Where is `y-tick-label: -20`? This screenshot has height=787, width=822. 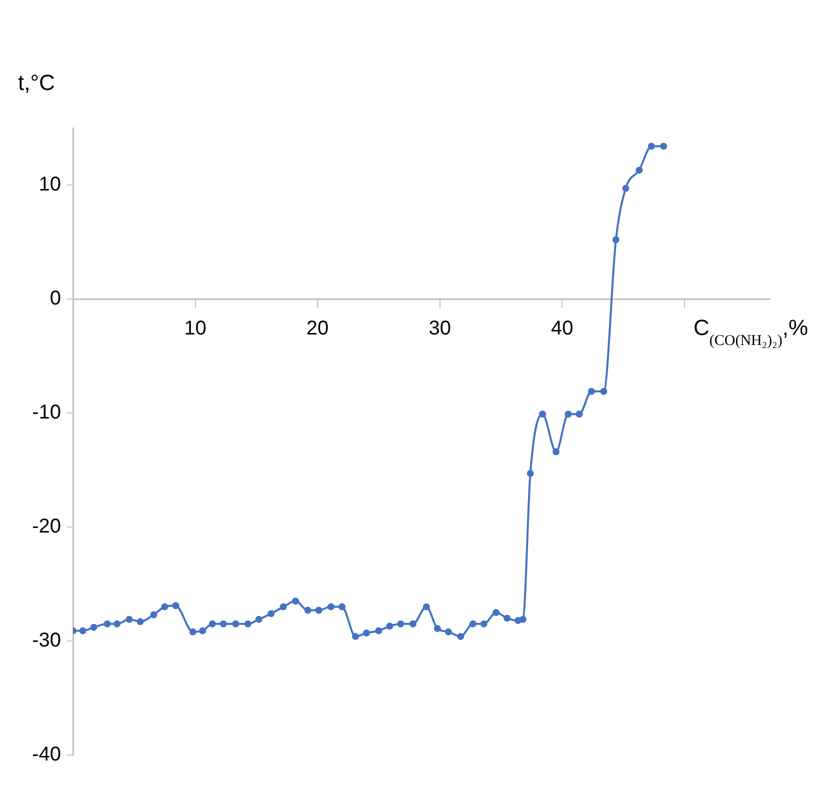 y-tick-label: -20 is located at coordinates (46, 527).